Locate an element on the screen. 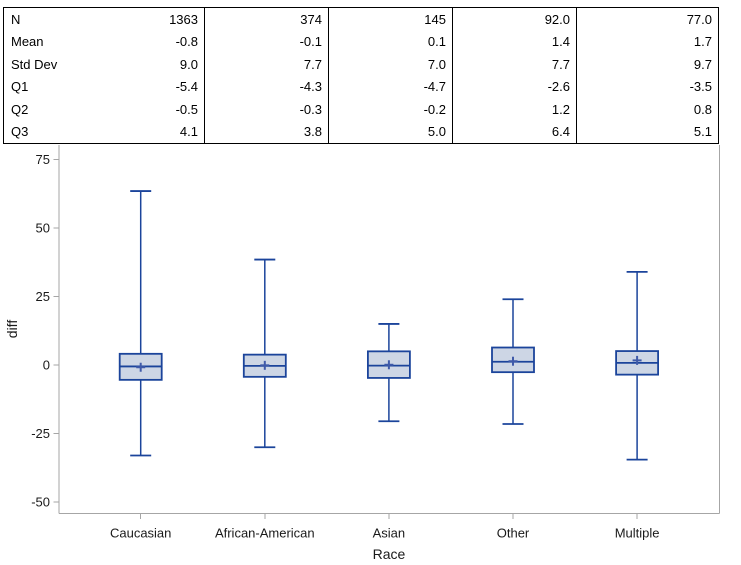 This screenshot has height=565, width=741. stats-cell: 9.7 is located at coordinates (647, 64).